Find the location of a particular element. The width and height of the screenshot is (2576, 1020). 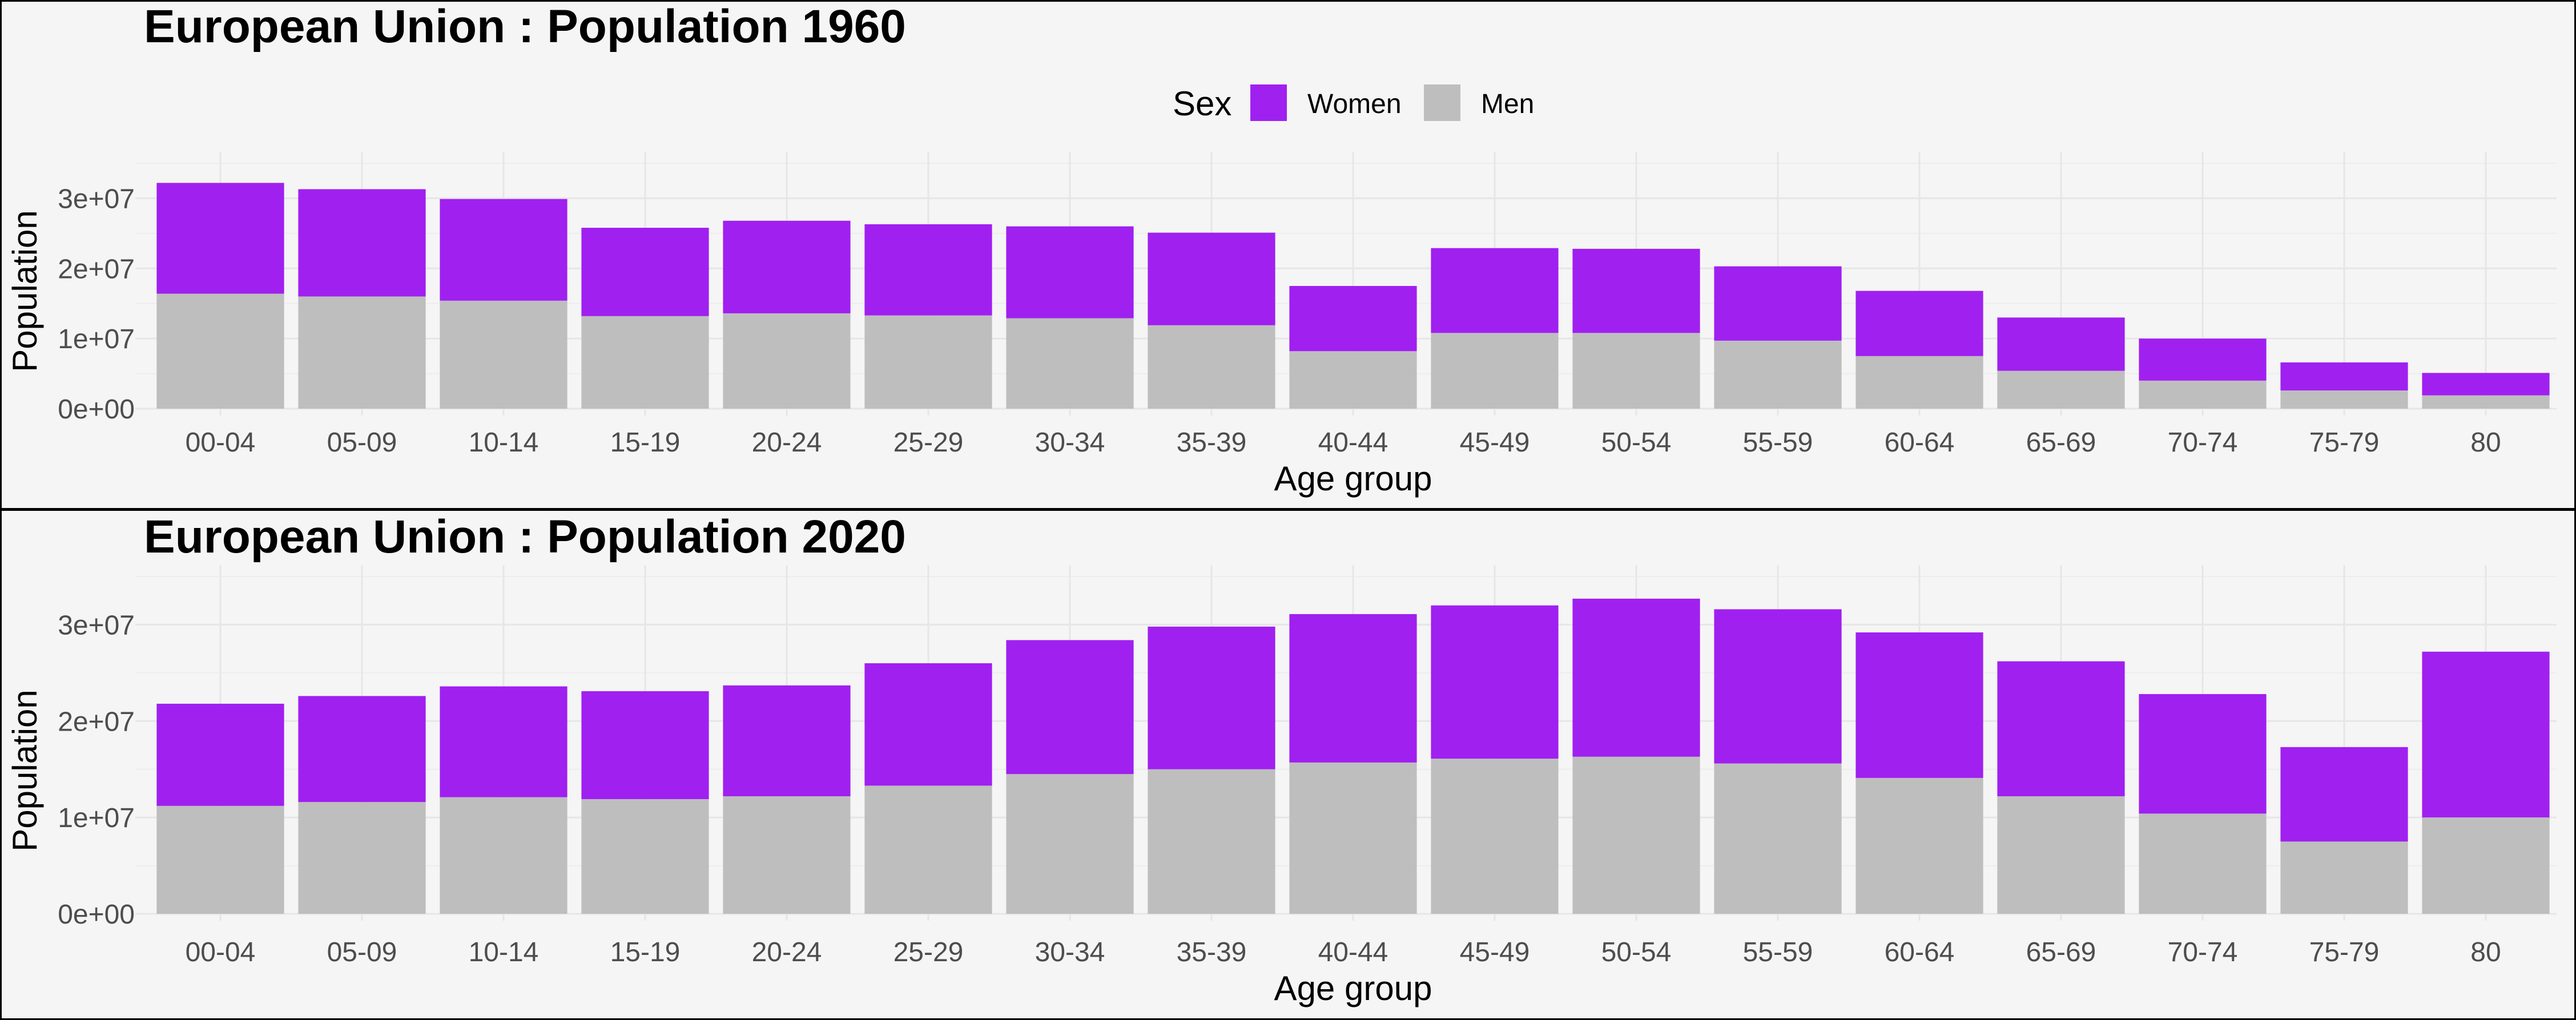

x-axis-title-1960: Age group is located at coordinates (1353, 478).